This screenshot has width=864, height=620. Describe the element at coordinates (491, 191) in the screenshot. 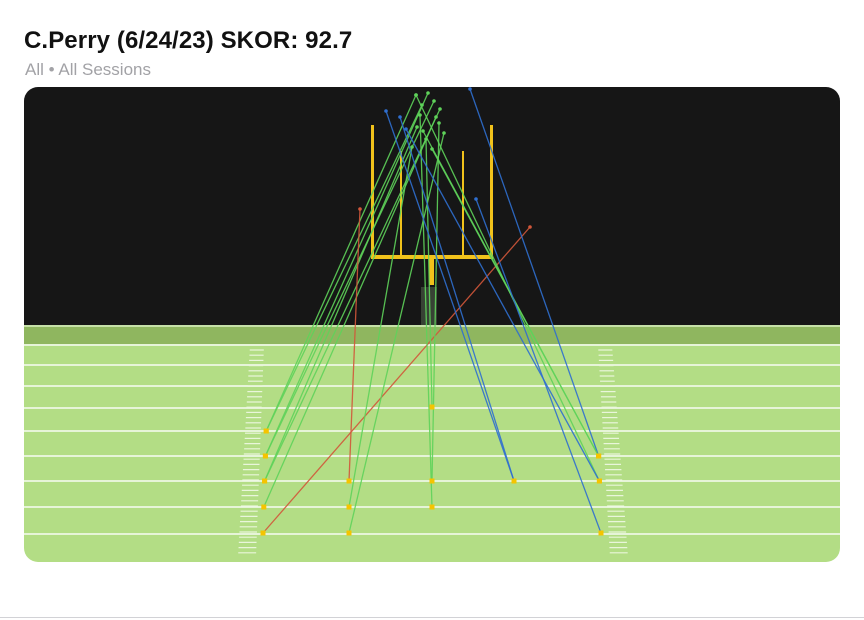

I see `goal-post-right-upright` at that location.